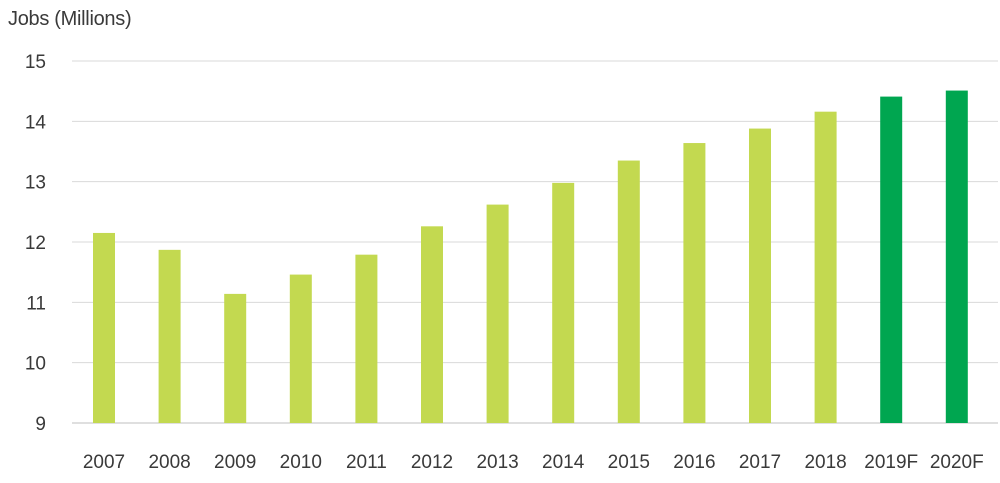 This screenshot has width=1000, height=483. I want to click on bar-2010, so click(300, 348).